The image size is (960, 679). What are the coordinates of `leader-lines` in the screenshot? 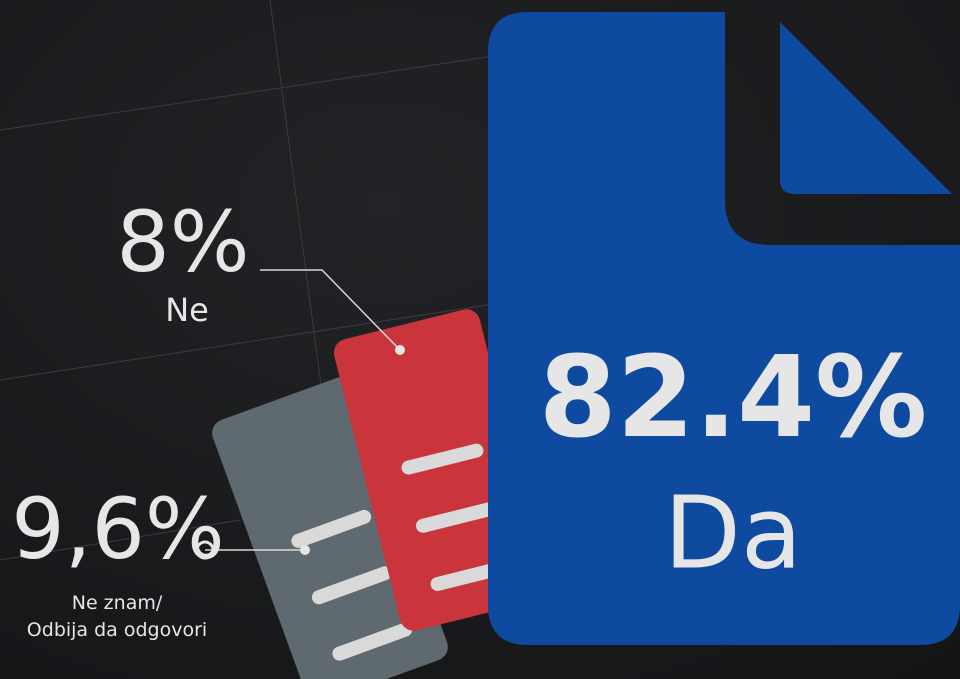 It's located at (303, 410).